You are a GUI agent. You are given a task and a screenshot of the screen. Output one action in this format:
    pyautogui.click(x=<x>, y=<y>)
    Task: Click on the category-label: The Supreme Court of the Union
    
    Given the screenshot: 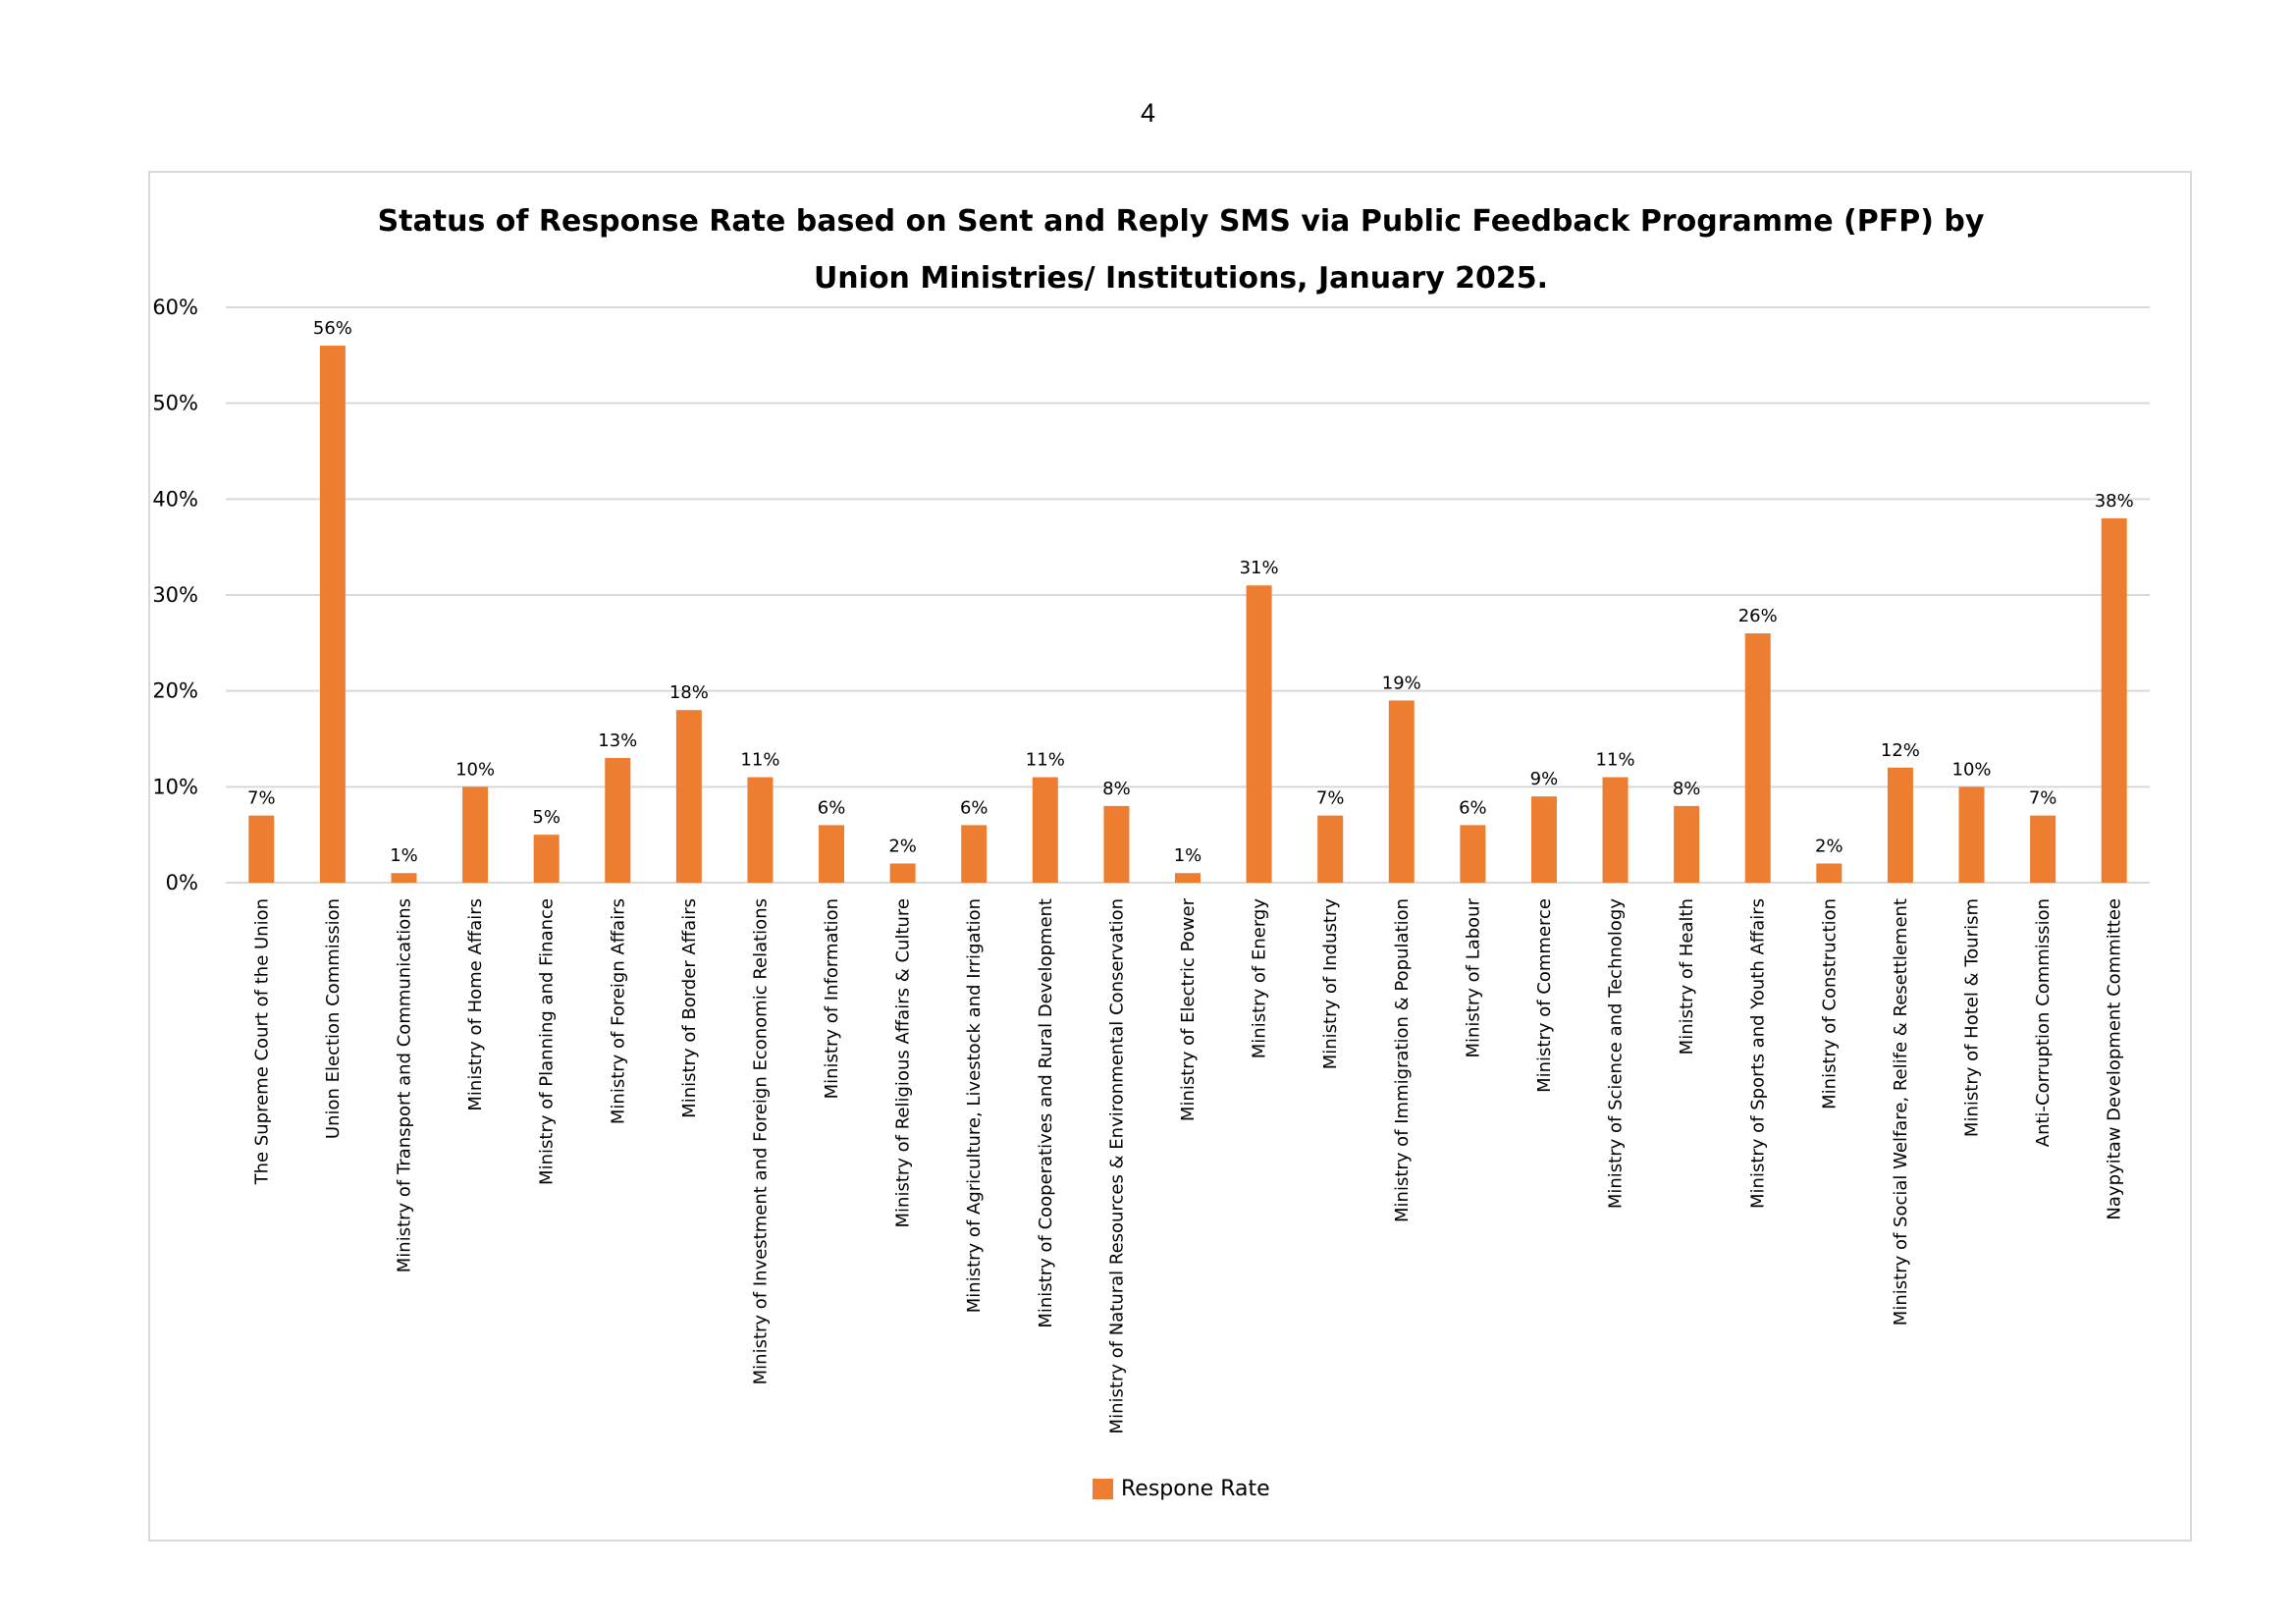 What is the action you would take?
    pyautogui.click(x=261, y=1041)
    